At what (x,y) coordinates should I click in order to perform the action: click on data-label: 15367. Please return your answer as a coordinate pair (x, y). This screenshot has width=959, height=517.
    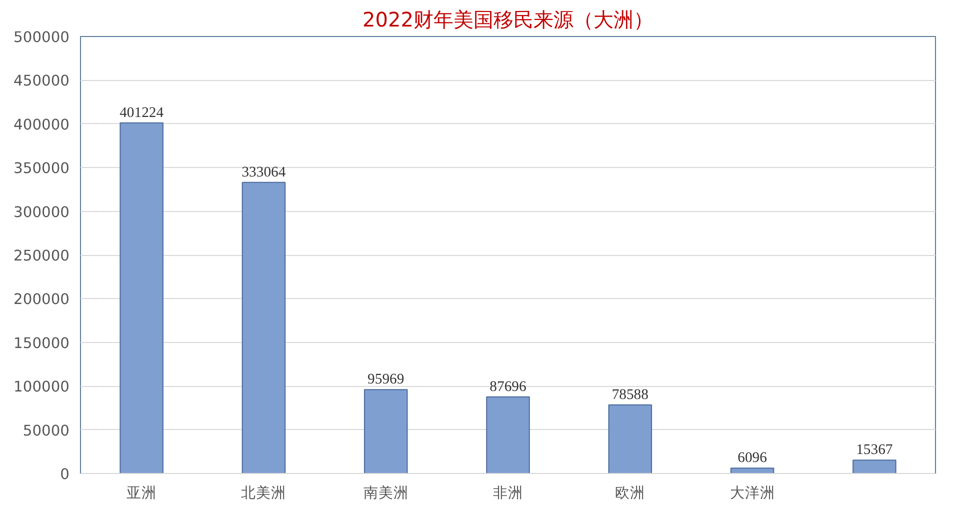
    Looking at the image, I should click on (874, 450).